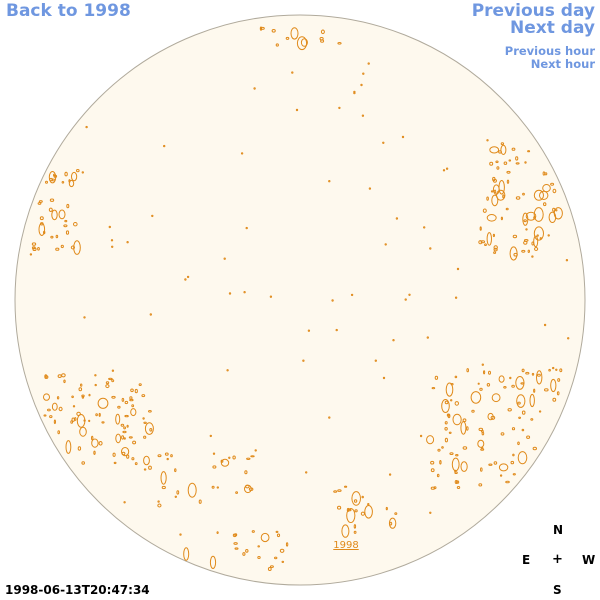  I want to click on next-day-link: Next day, so click(552, 28).